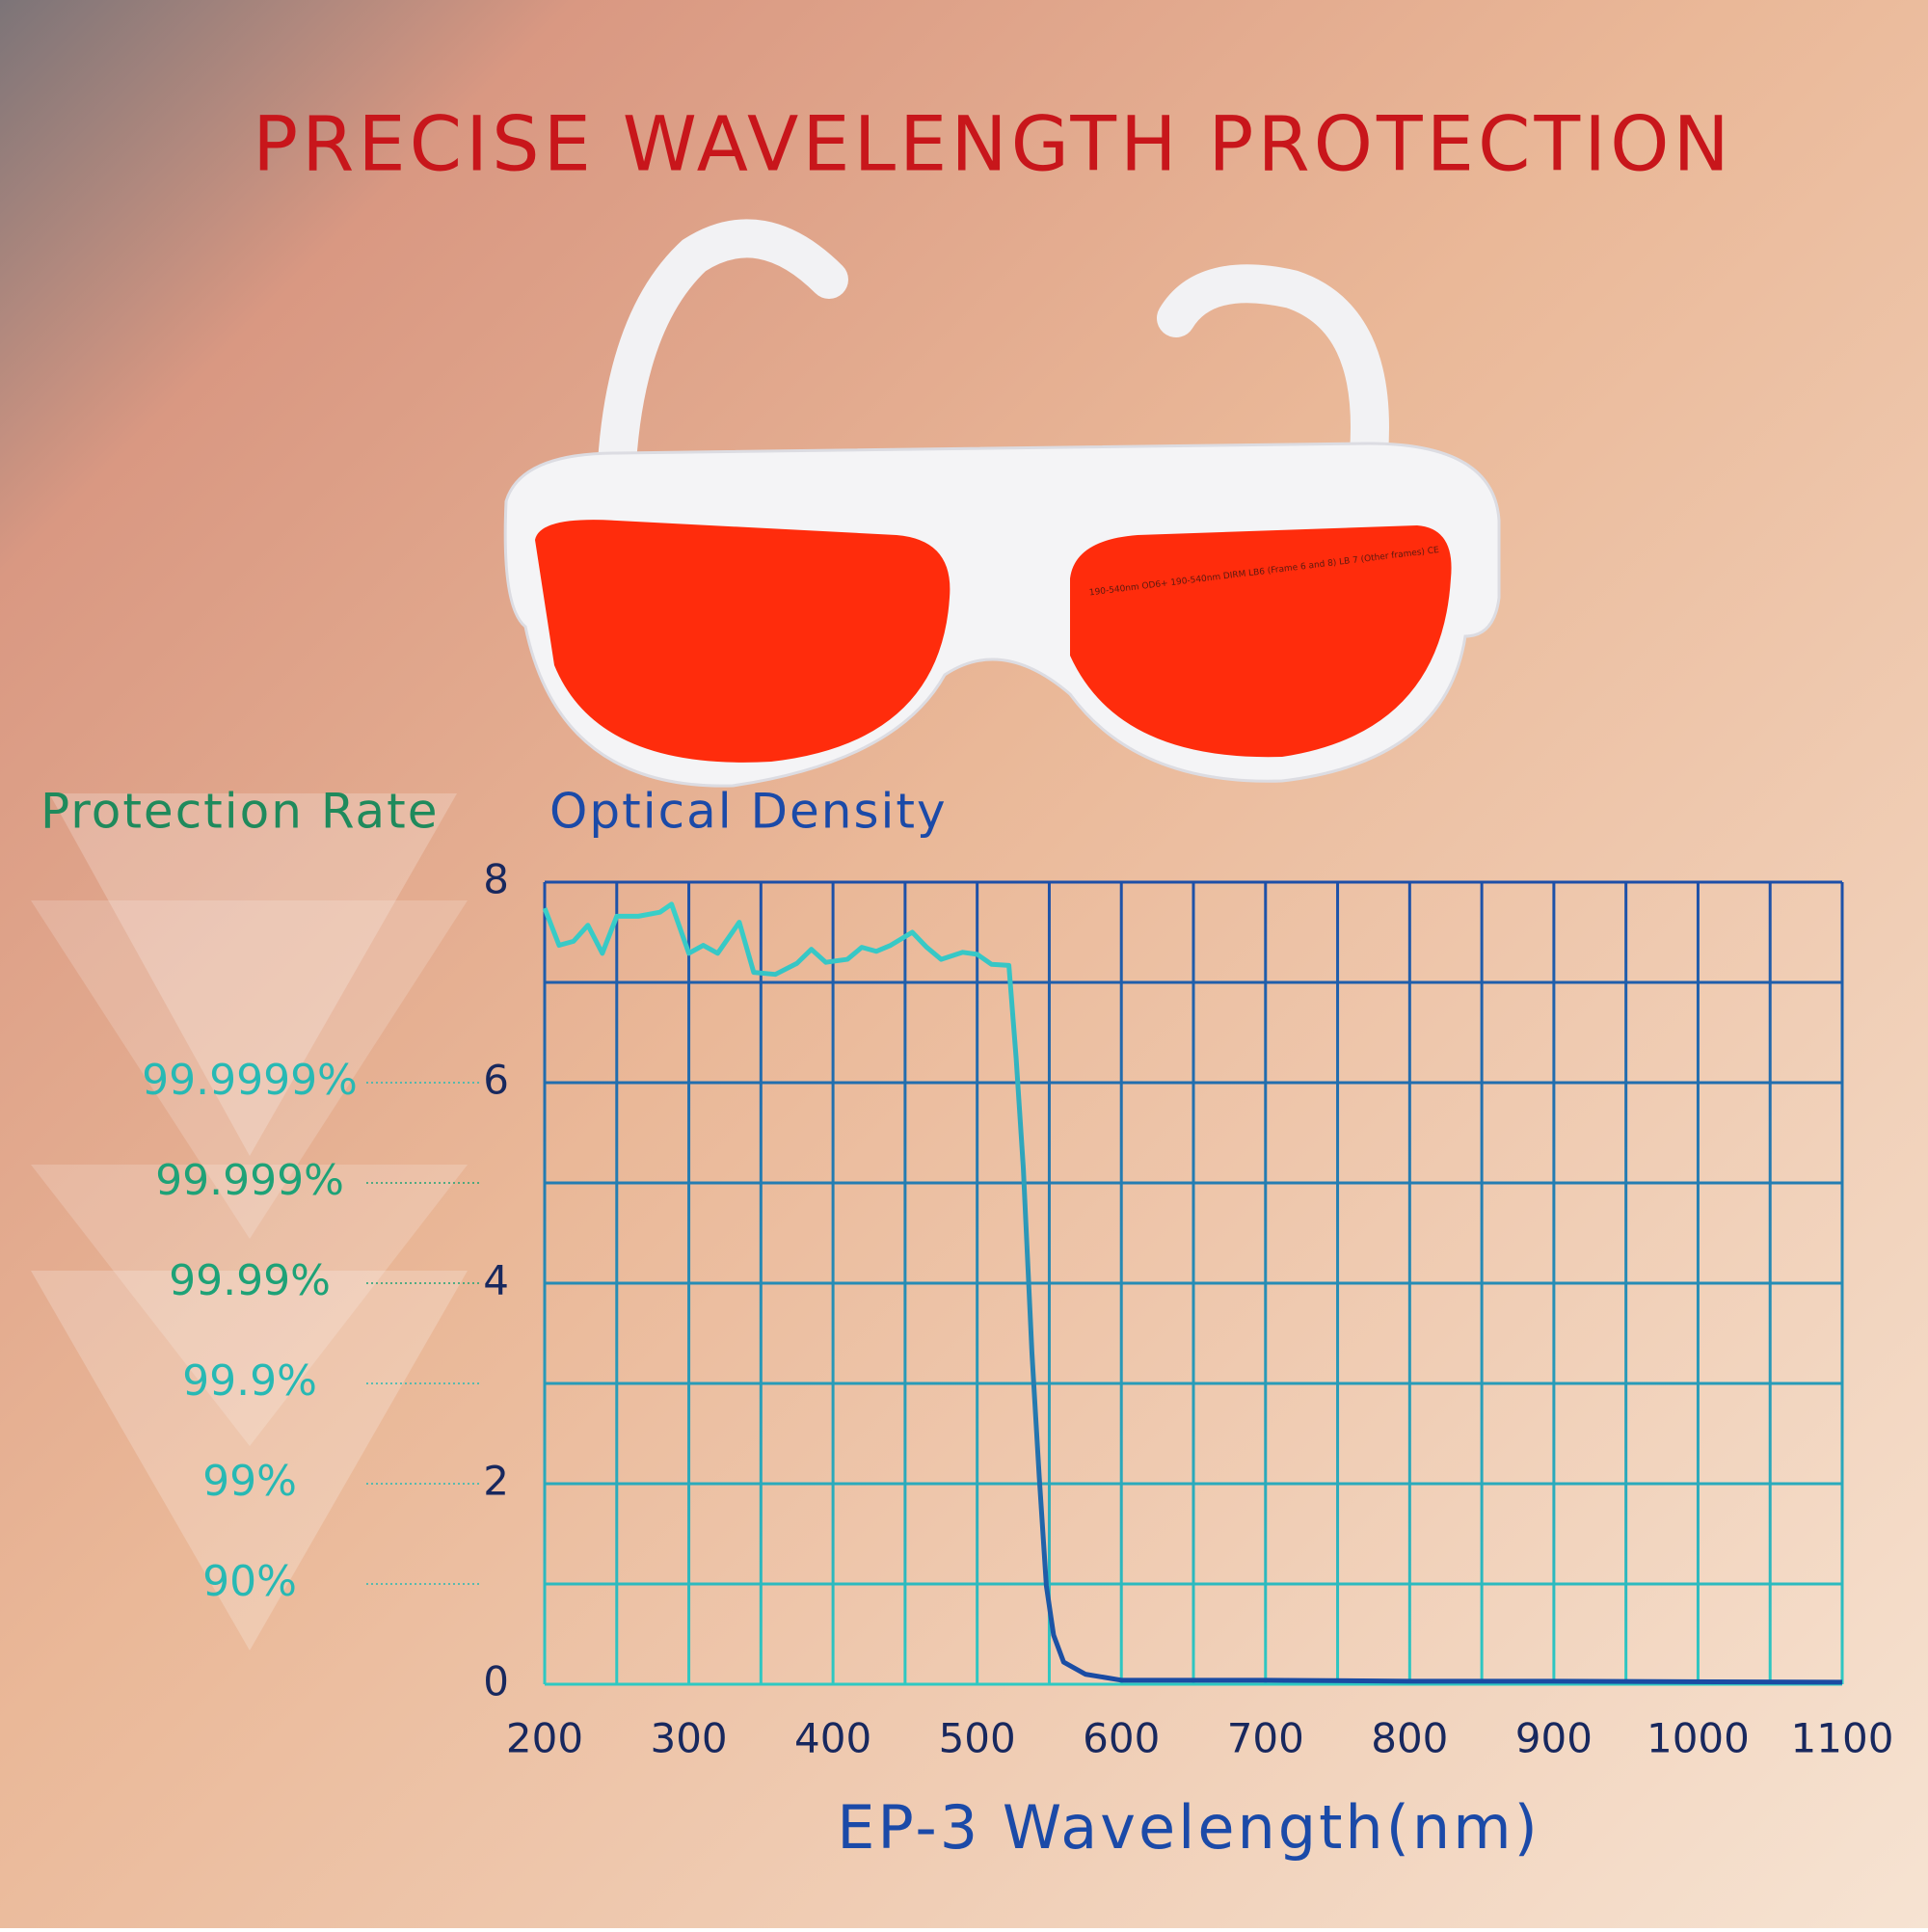 The height and width of the screenshot is (1932, 1928). I want to click on x-tick-label: 200, so click(545, 1739).